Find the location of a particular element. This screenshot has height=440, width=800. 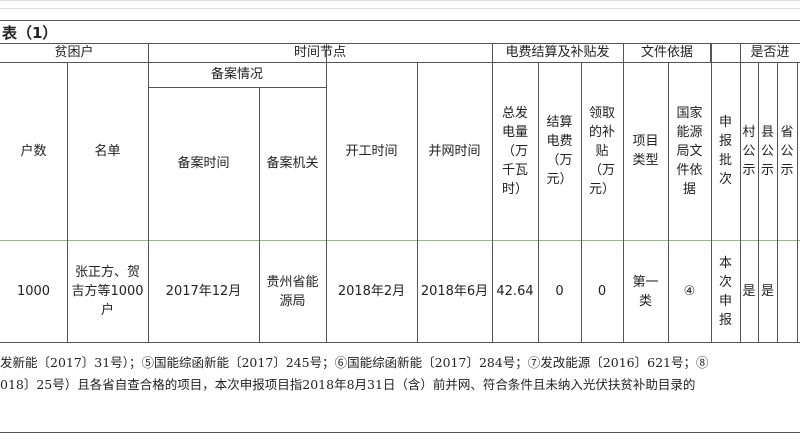

header-fee: 电费结算及补贴发 is located at coordinates (557, 52).